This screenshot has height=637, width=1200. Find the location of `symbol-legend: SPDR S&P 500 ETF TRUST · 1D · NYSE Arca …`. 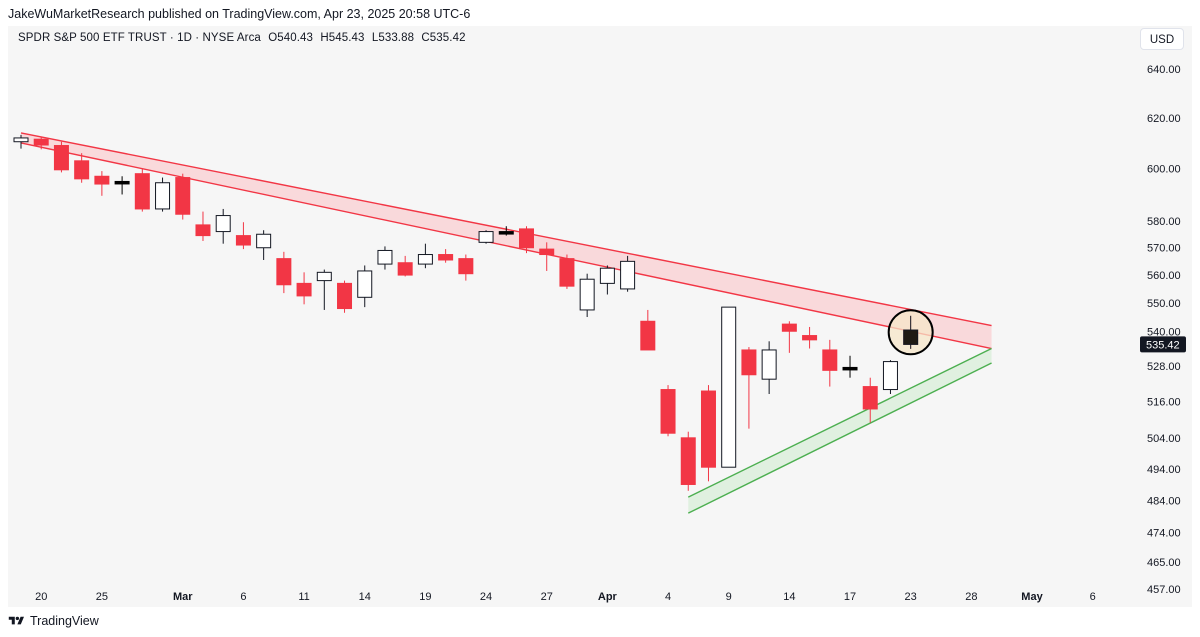

symbol-legend: SPDR S&P 500 ETF TRUST · 1D · NYSE Arca … is located at coordinates (244, 38).